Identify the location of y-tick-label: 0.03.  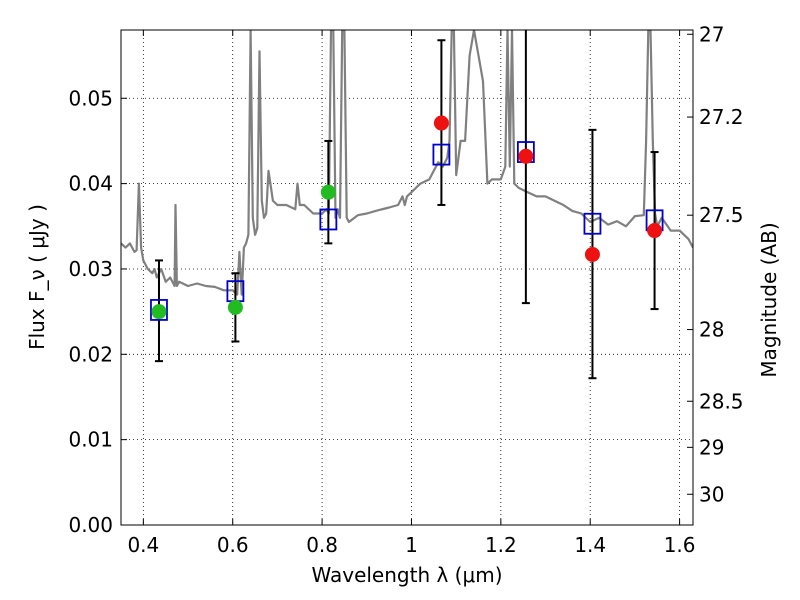
(90, 269).